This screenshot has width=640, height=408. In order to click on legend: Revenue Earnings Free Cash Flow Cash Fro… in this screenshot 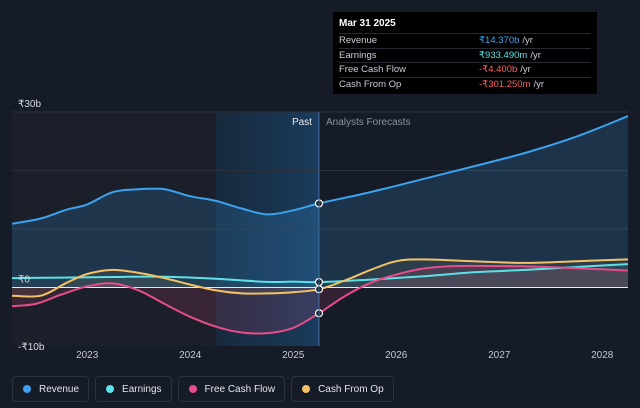, I will do `click(203, 389)`.